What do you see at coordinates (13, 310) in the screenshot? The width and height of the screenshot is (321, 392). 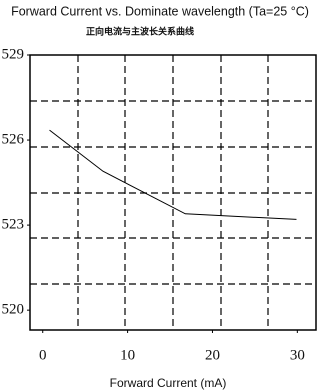 I see `y-tick-label: 520` at bounding box center [13, 310].